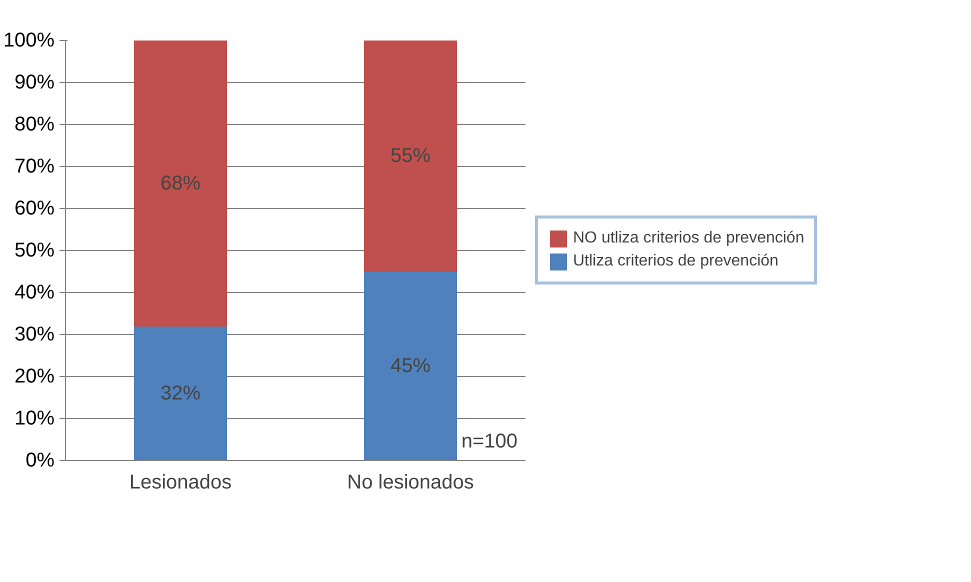 Image resolution: width=971 pixels, height=582 pixels. Describe the element at coordinates (40, 461) in the screenshot. I see `y-tick-label: 0%` at that location.